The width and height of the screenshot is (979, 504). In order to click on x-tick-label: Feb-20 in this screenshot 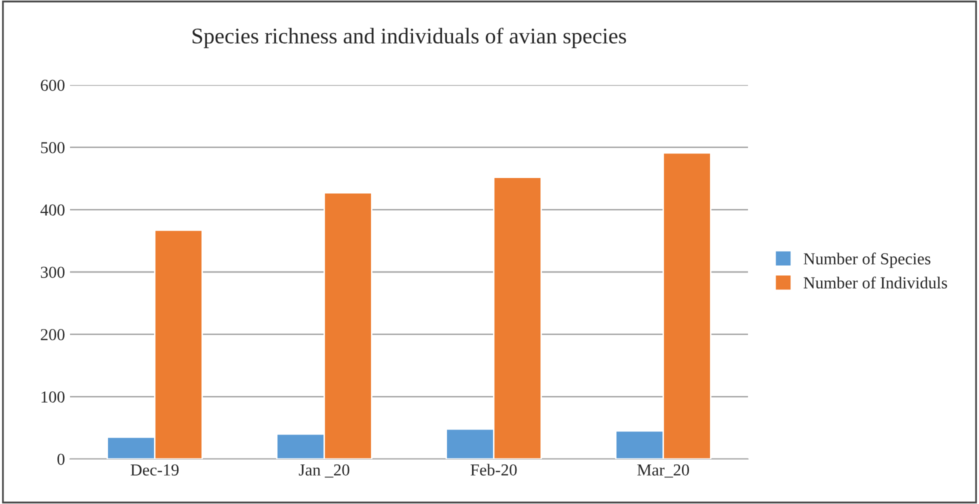, I will do `click(493, 470)`.